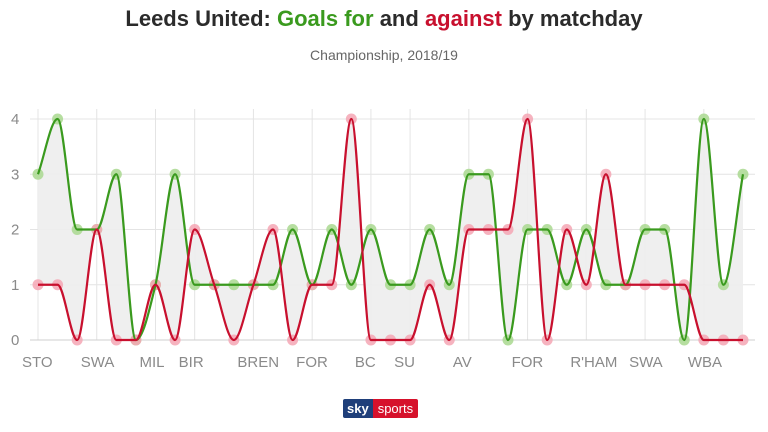 The height and width of the screenshot is (432, 768). I want to click on title-team: Leeds United:, so click(198, 18).